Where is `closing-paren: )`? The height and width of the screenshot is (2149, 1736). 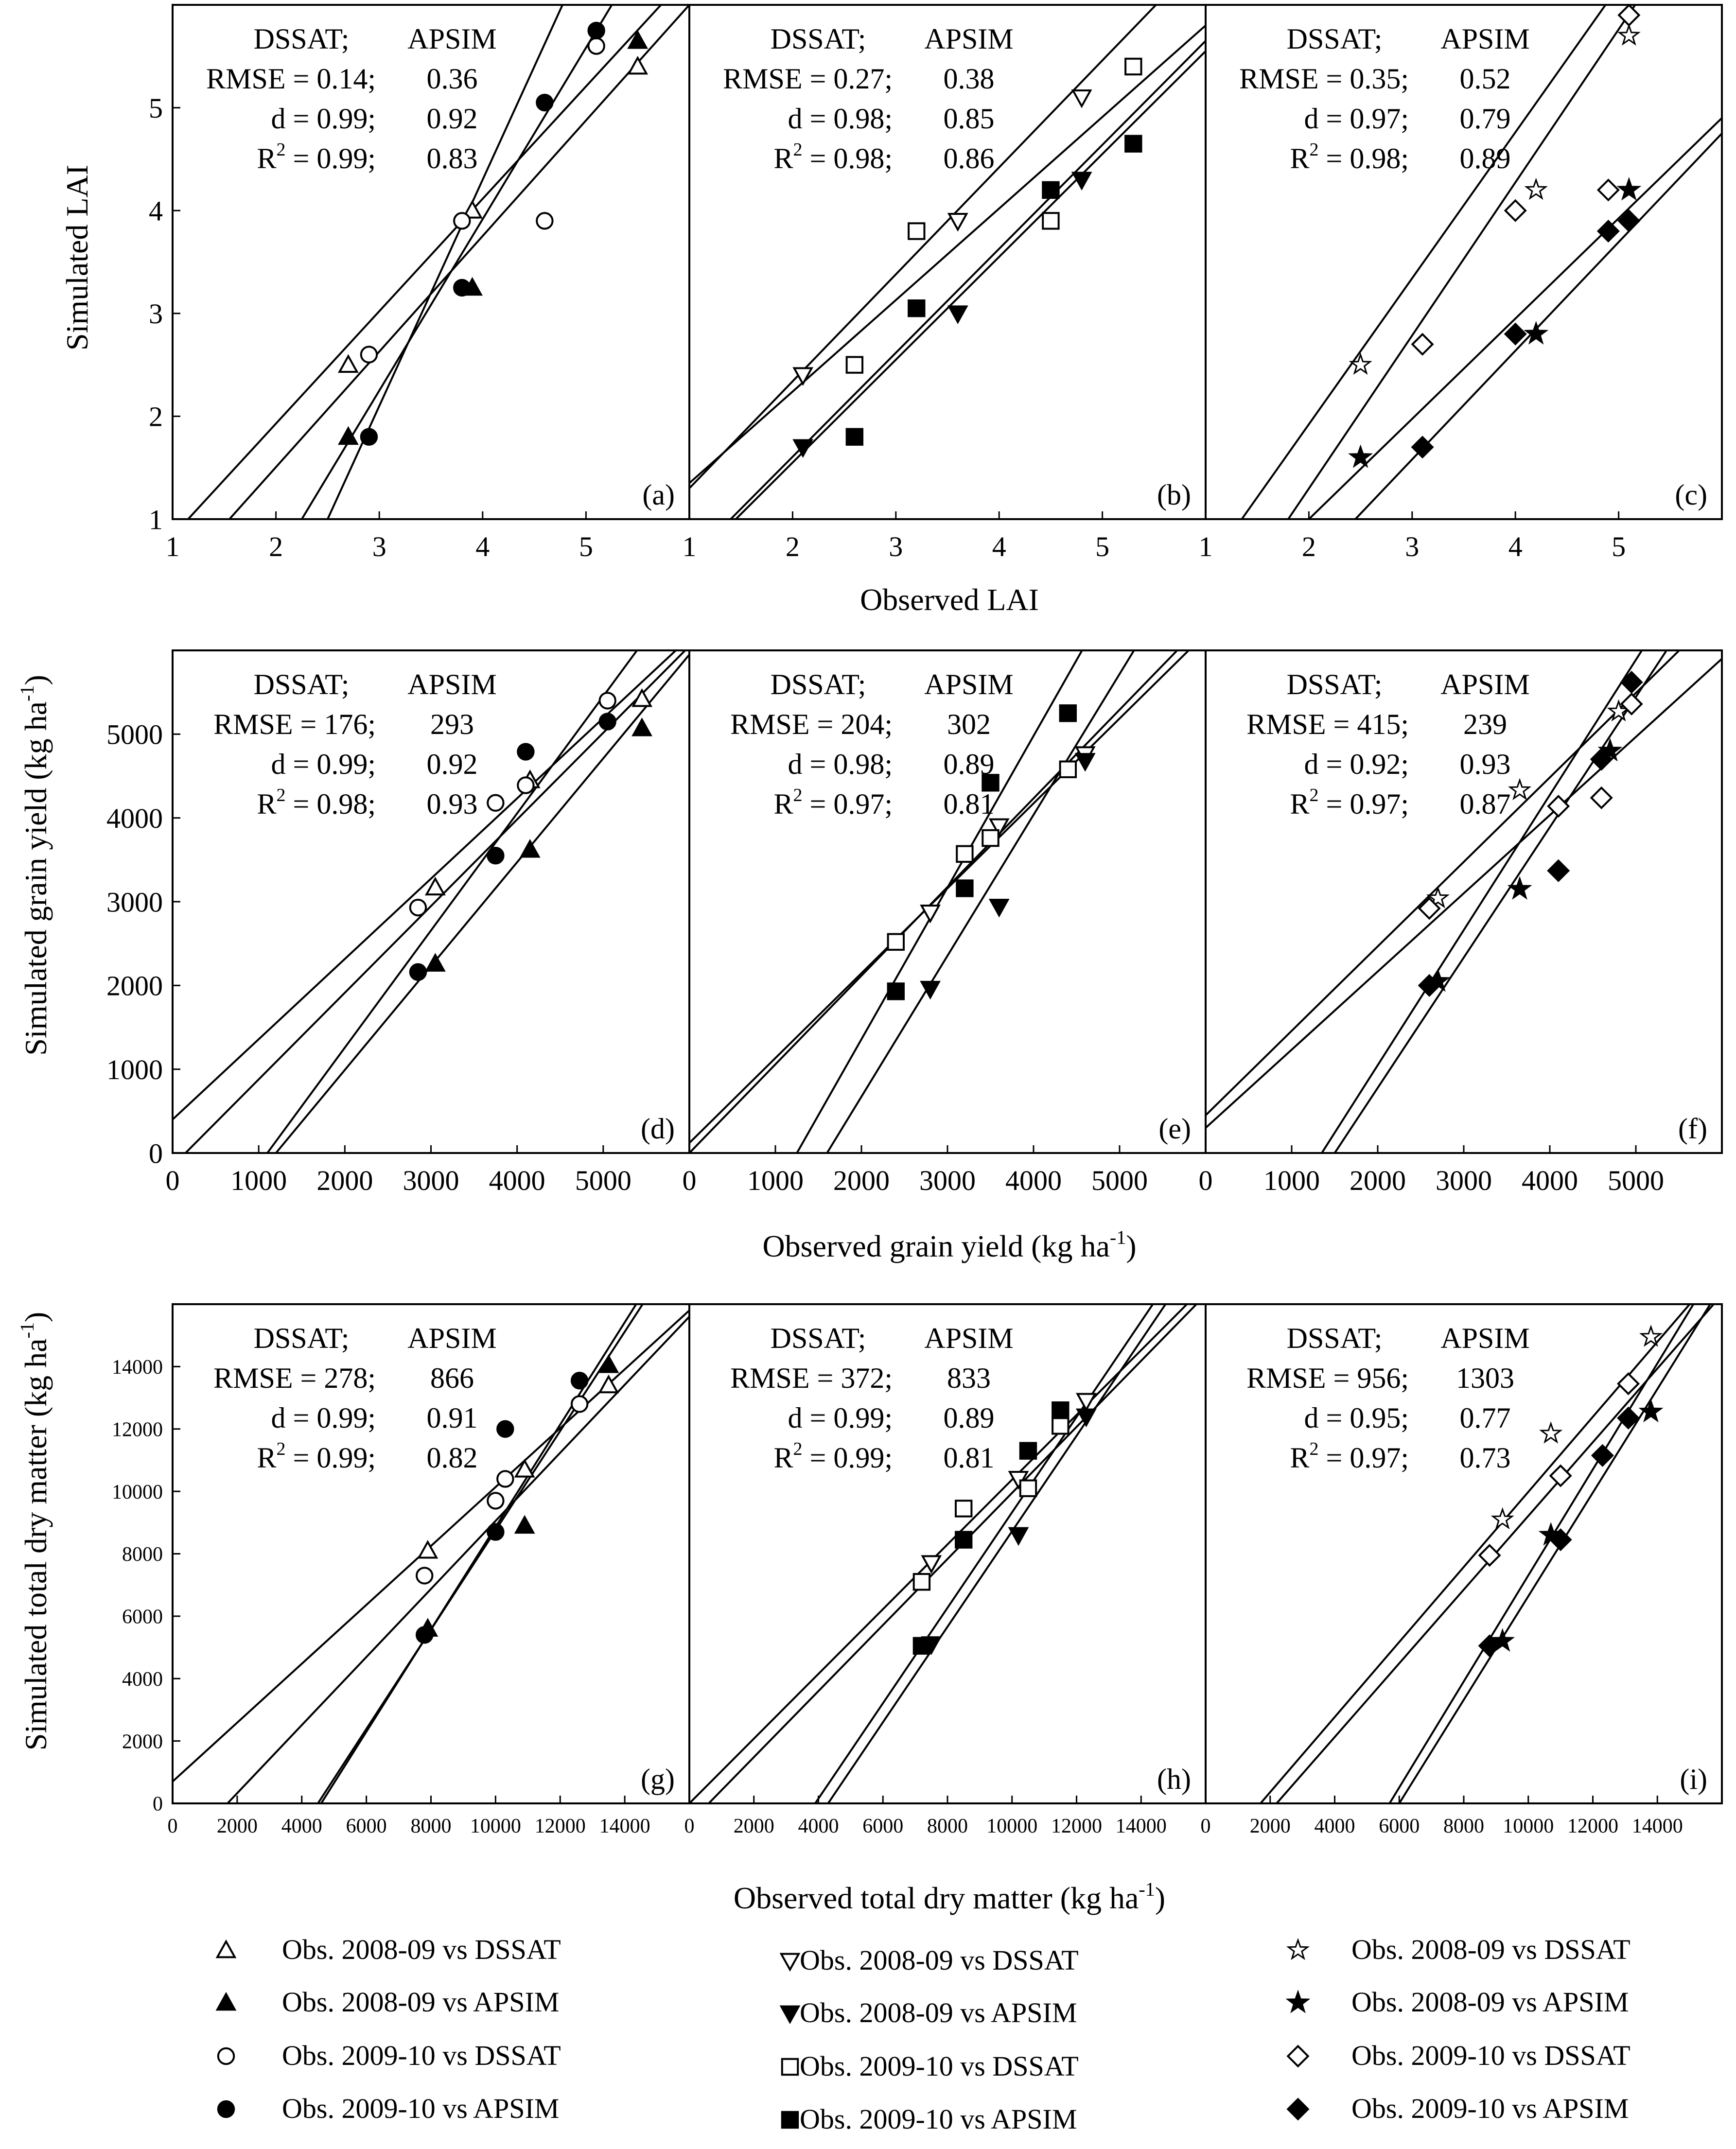 closing-paren: ) is located at coordinates (36, 1317).